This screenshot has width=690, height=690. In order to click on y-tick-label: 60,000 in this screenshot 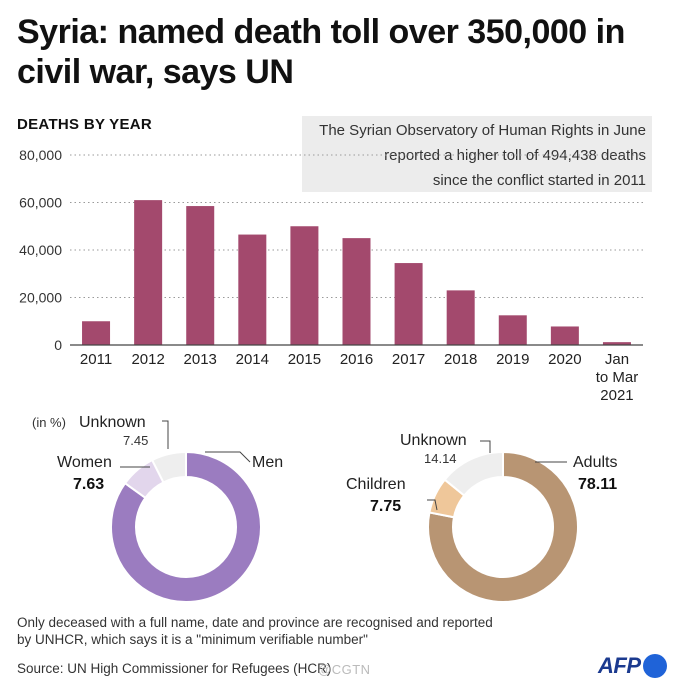, I will do `click(40, 203)`.